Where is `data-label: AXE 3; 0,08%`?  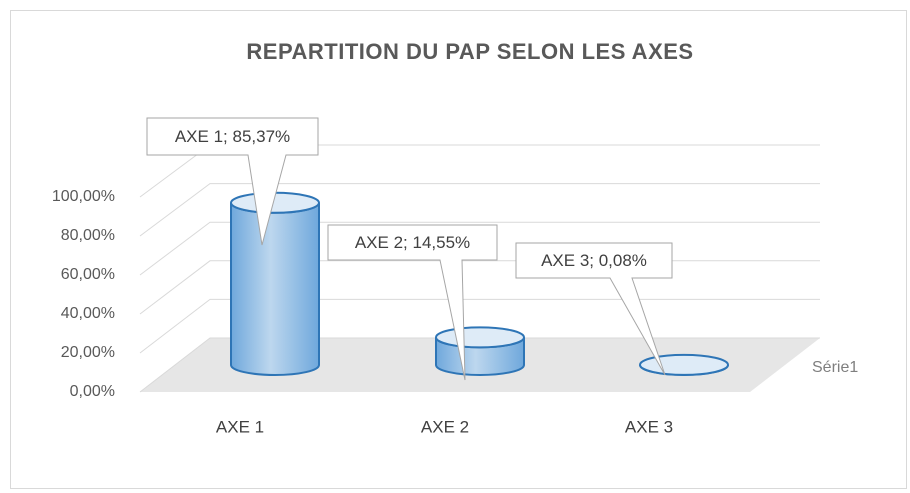 data-label: AXE 3; 0,08% is located at coordinates (594, 260).